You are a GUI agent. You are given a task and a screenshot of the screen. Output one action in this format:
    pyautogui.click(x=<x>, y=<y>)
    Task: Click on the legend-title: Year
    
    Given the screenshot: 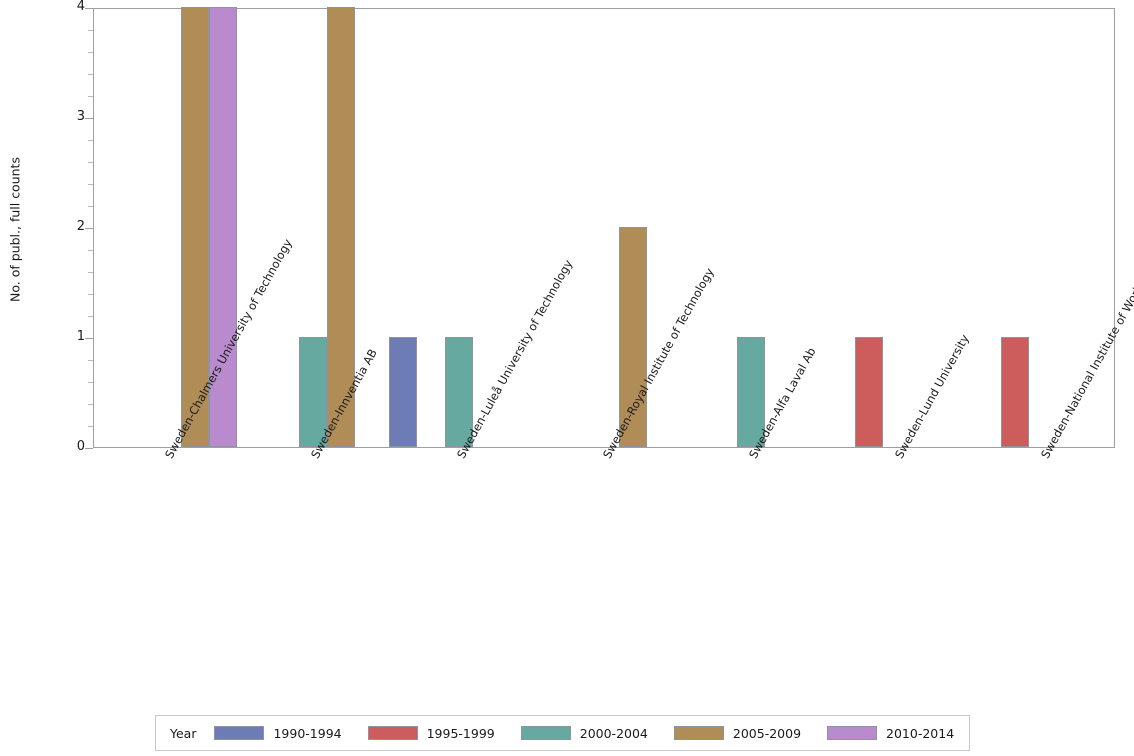 What is the action you would take?
    pyautogui.click(x=183, y=733)
    